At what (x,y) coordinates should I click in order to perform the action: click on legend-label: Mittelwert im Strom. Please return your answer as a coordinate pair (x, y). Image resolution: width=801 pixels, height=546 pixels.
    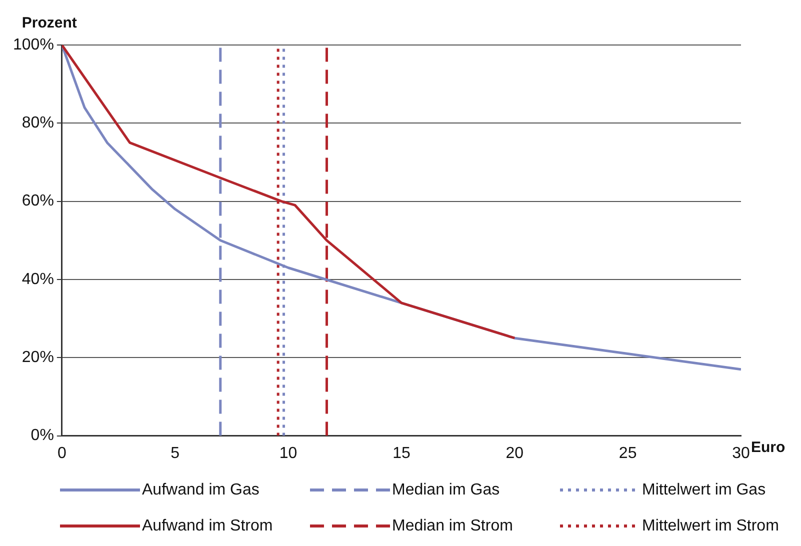
    Looking at the image, I should click on (710, 525).